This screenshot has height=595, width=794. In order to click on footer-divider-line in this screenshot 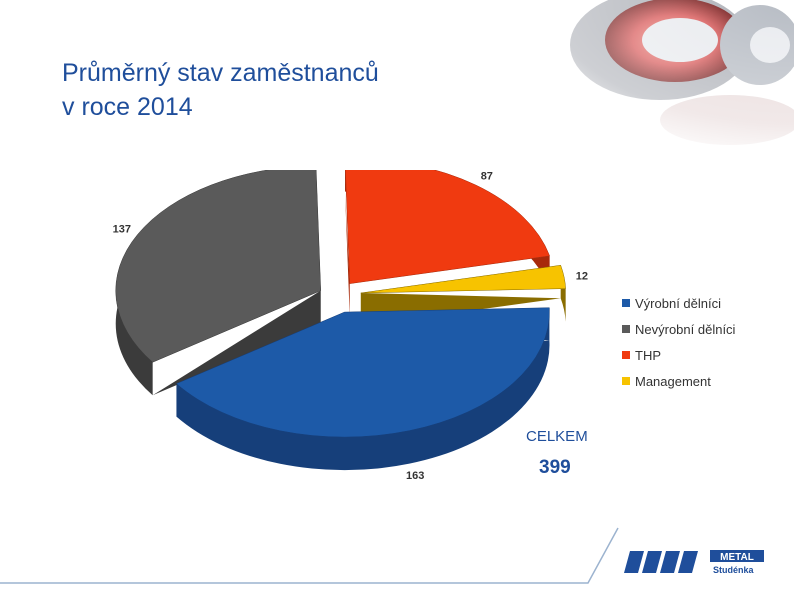, I will do `click(309, 555)`.